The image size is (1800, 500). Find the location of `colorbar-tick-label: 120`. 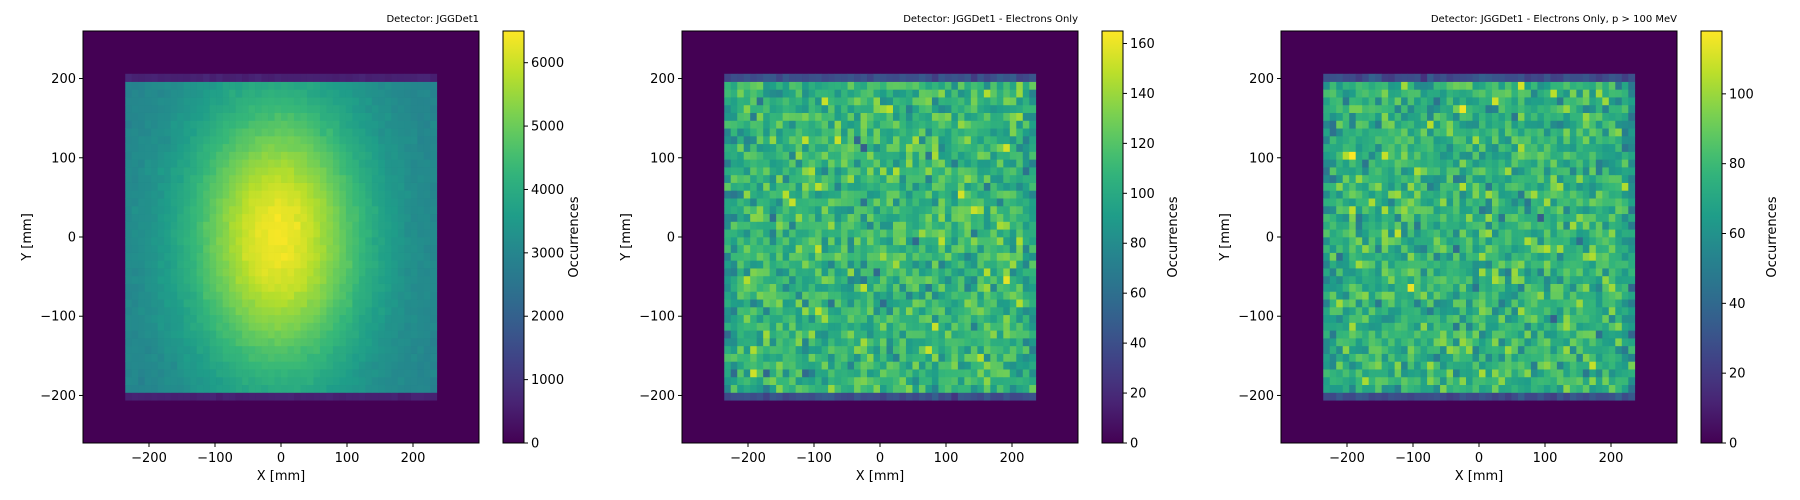

colorbar-tick-label: 120 is located at coordinates (1142, 144).